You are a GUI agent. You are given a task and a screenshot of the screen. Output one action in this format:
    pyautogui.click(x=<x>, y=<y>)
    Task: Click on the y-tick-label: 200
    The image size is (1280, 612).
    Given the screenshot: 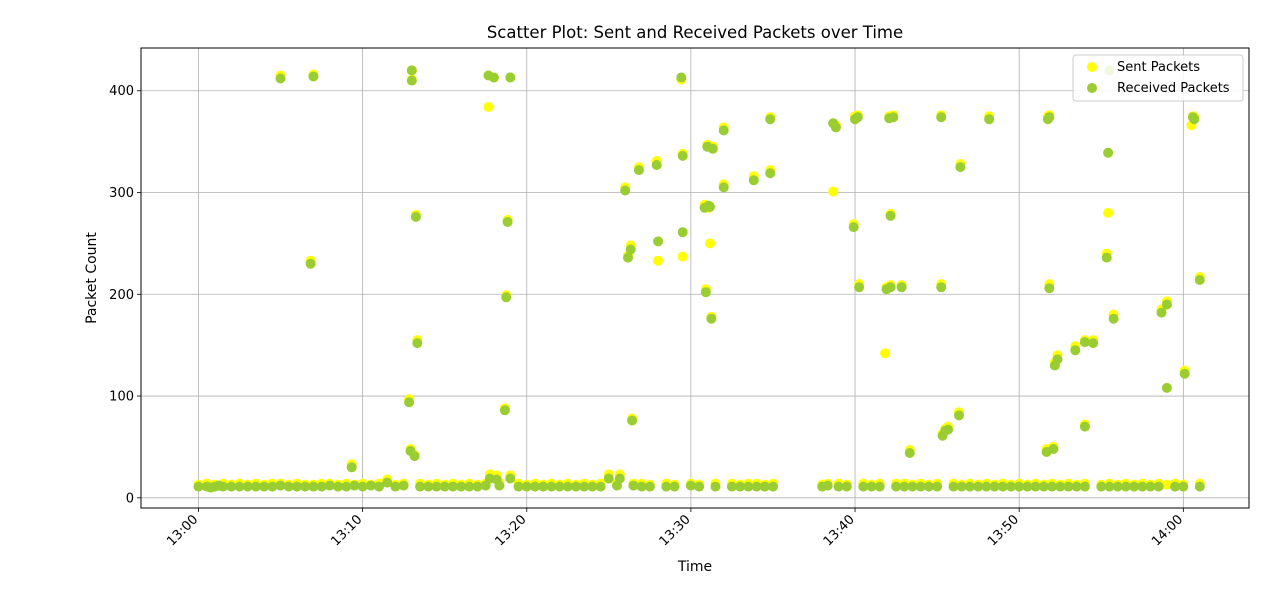 What is the action you would take?
    pyautogui.click(x=121, y=295)
    